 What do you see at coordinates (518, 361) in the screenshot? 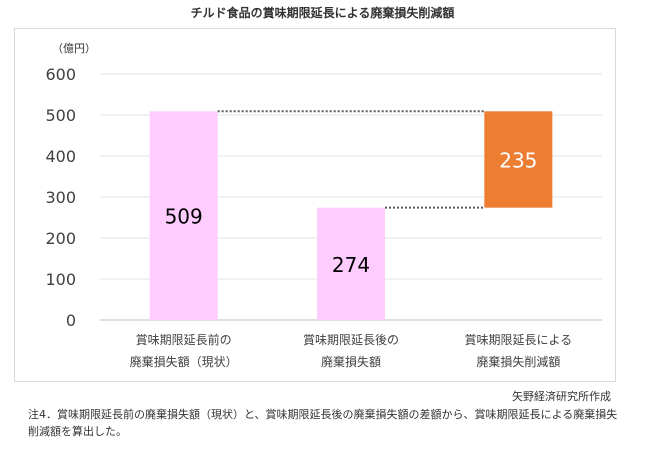
I see `x-category-label: 廃棄損失削減額` at bounding box center [518, 361].